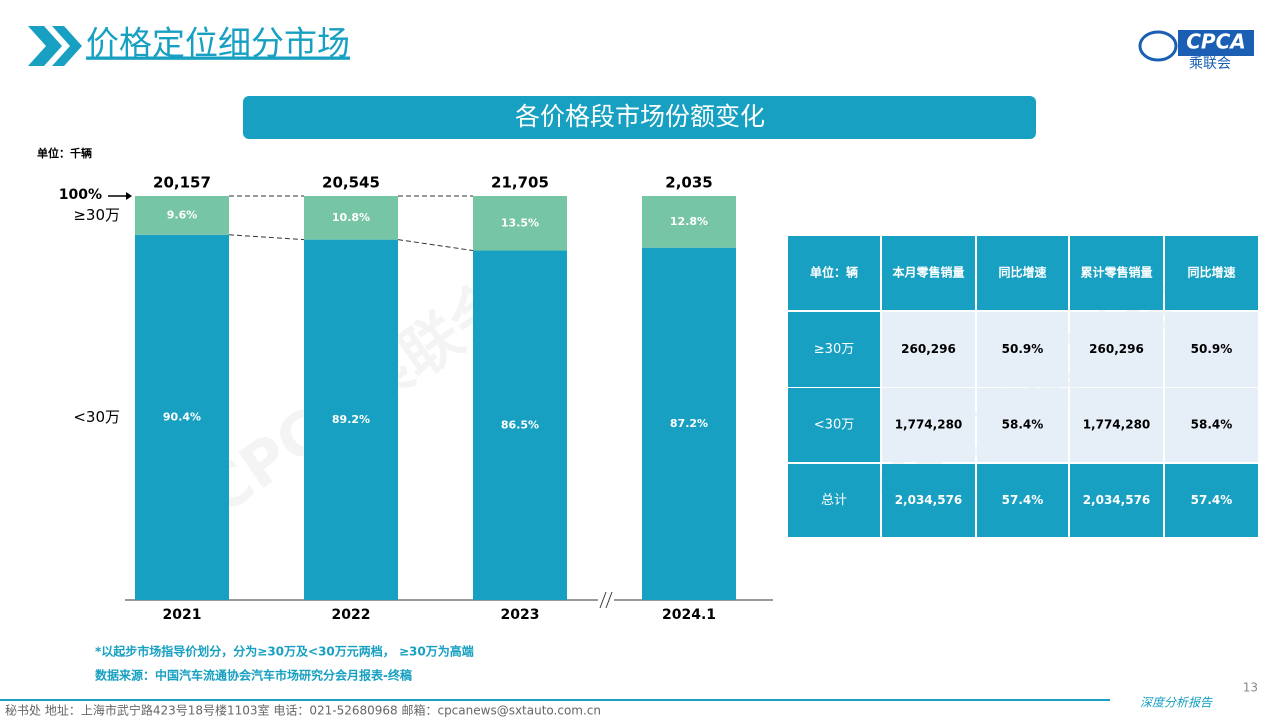  I want to click on logo-box, so click(1216, 43).